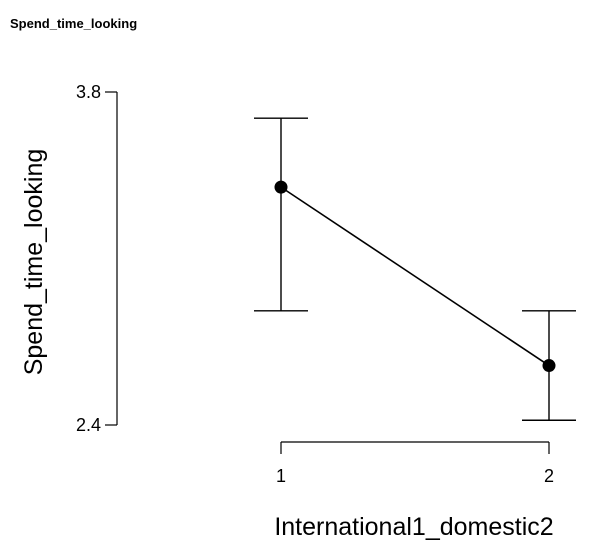 The image size is (590, 542). What do you see at coordinates (413, 527) in the screenshot?
I see `x-axis-title: International1_domestic2` at bounding box center [413, 527].